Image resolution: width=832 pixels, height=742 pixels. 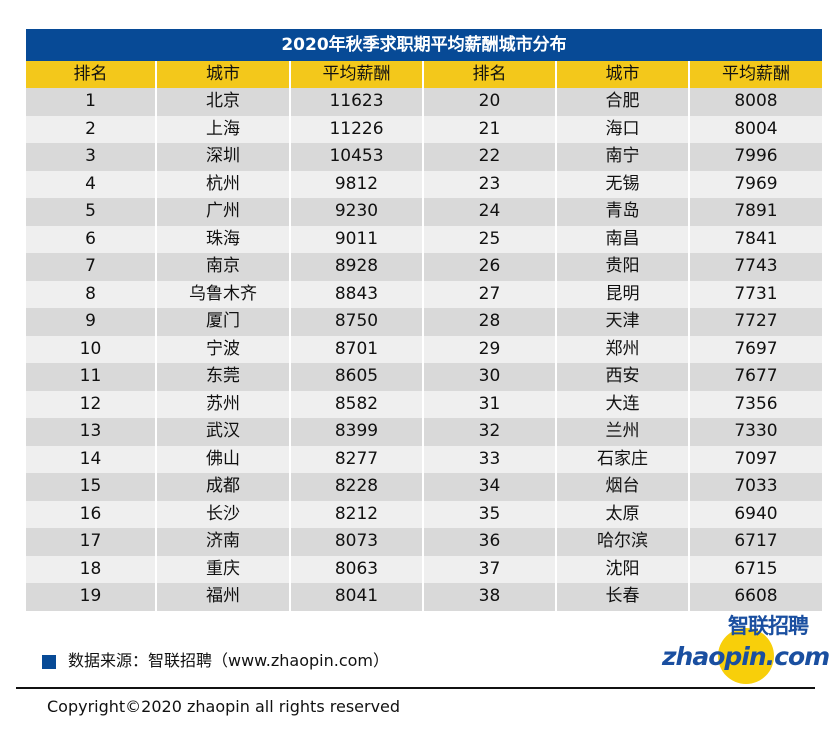 What do you see at coordinates (91, 212) in the screenshot?
I see `rank-cell: 5` at bounding box center [91, 212].